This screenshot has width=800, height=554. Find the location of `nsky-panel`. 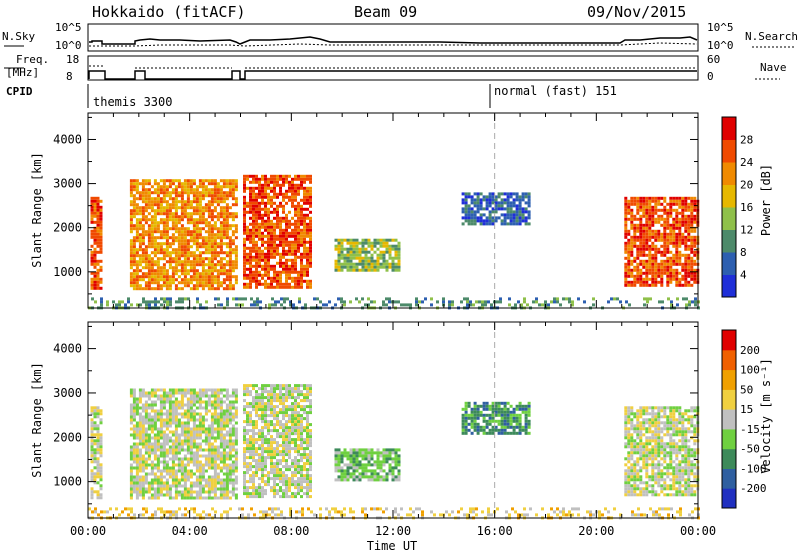

nsky-panel is located at coordinates (393, 37).